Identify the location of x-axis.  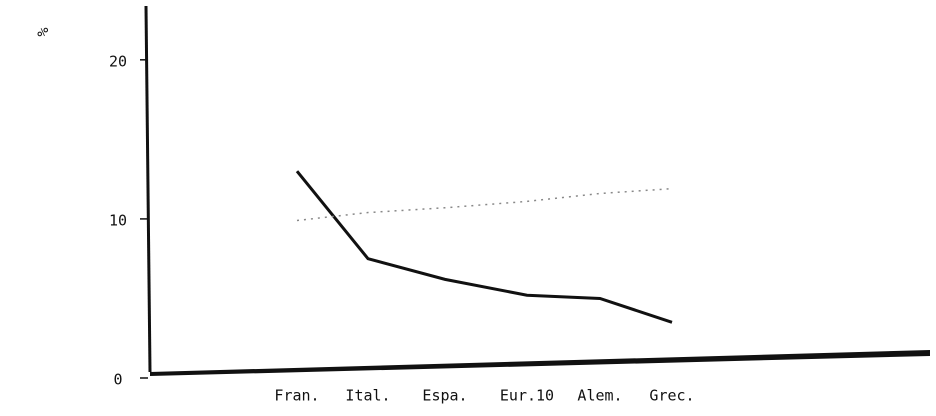
(540, 363).